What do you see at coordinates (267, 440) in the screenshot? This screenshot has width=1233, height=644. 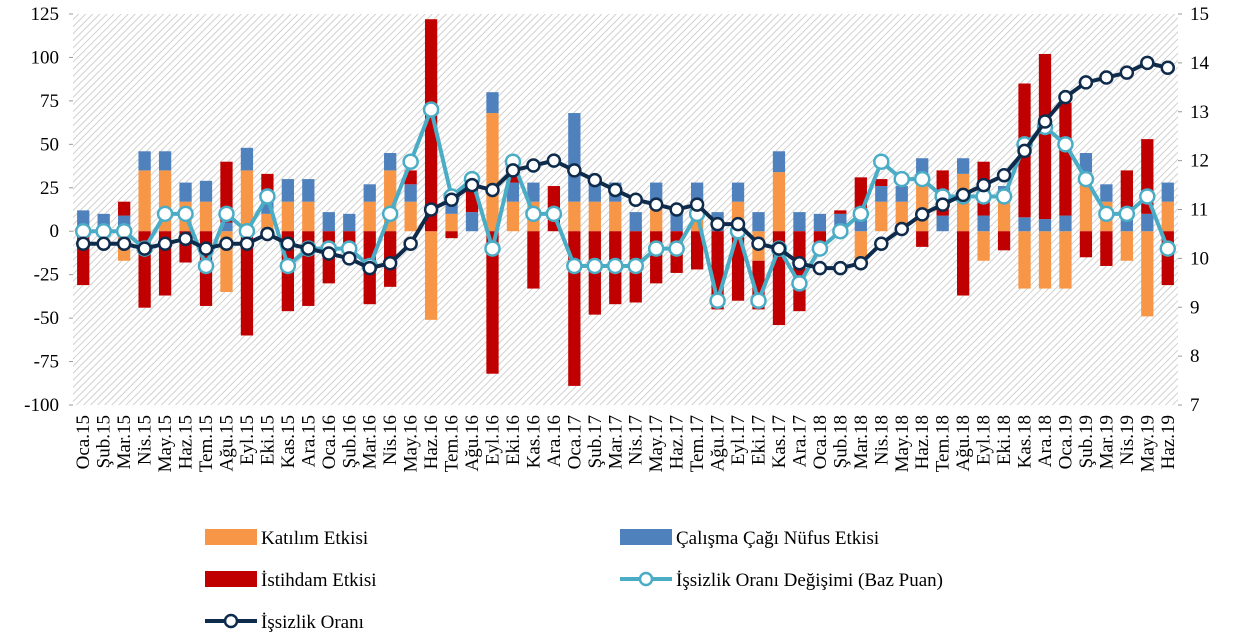 I see `x-tick-label: Eki.15` at bounding box center [267, 440].